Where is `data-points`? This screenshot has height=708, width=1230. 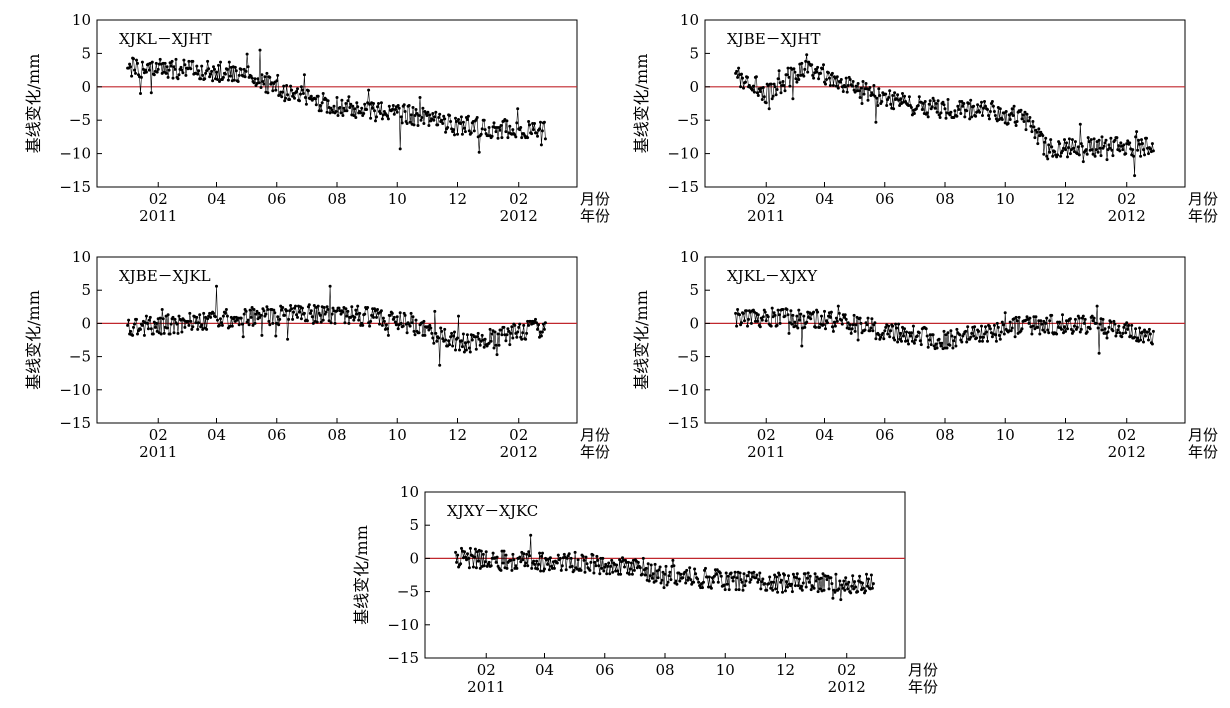
data-points is located at coordinates (944, 115).